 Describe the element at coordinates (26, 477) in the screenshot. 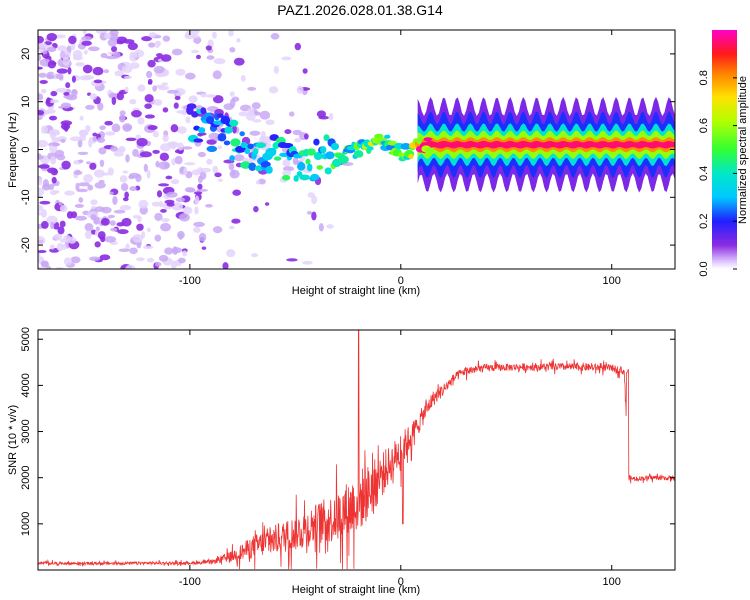

I see `snr-y-tick-label: 2000` at that location.